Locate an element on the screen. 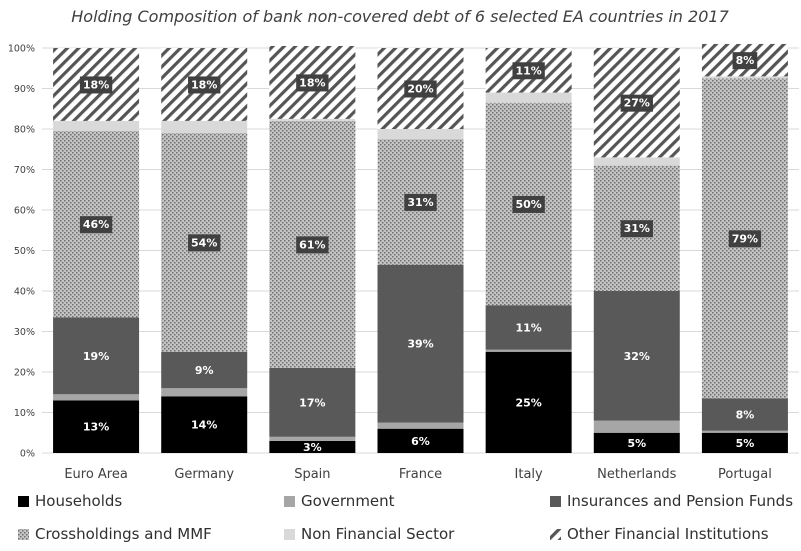 Image resolution: width=801 pixels, height=551 pixels. legend-swatch-insurances-and-pension-funds is located at coordinates (555, 501).